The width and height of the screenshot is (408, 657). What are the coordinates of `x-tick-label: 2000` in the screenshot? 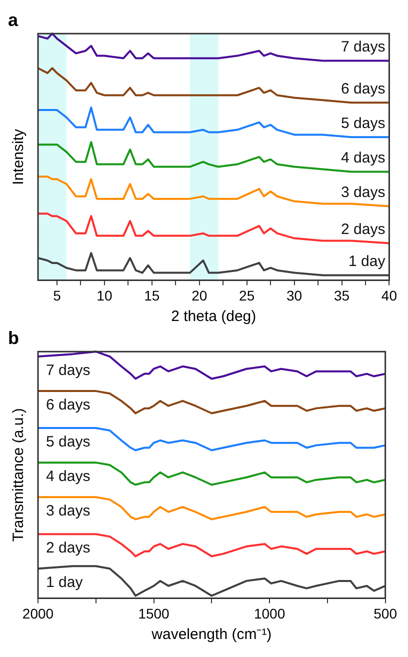 It's located at (38, 613).